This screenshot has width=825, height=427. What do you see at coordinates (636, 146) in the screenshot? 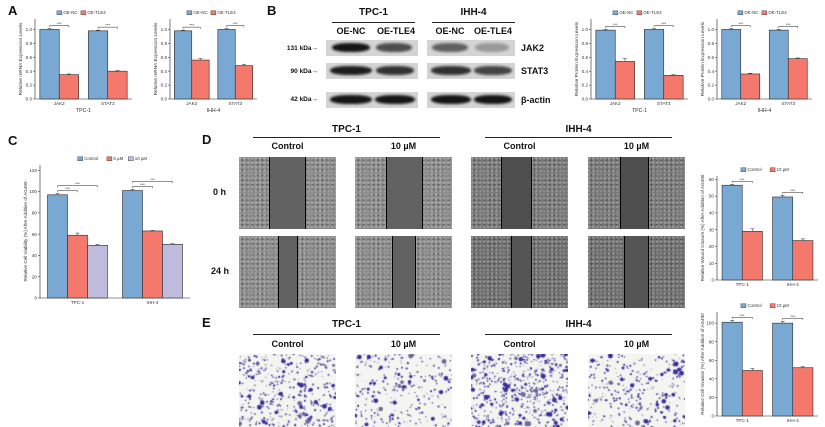
I see `wound-condition: 10 µM` at bounding box center [636, 146].